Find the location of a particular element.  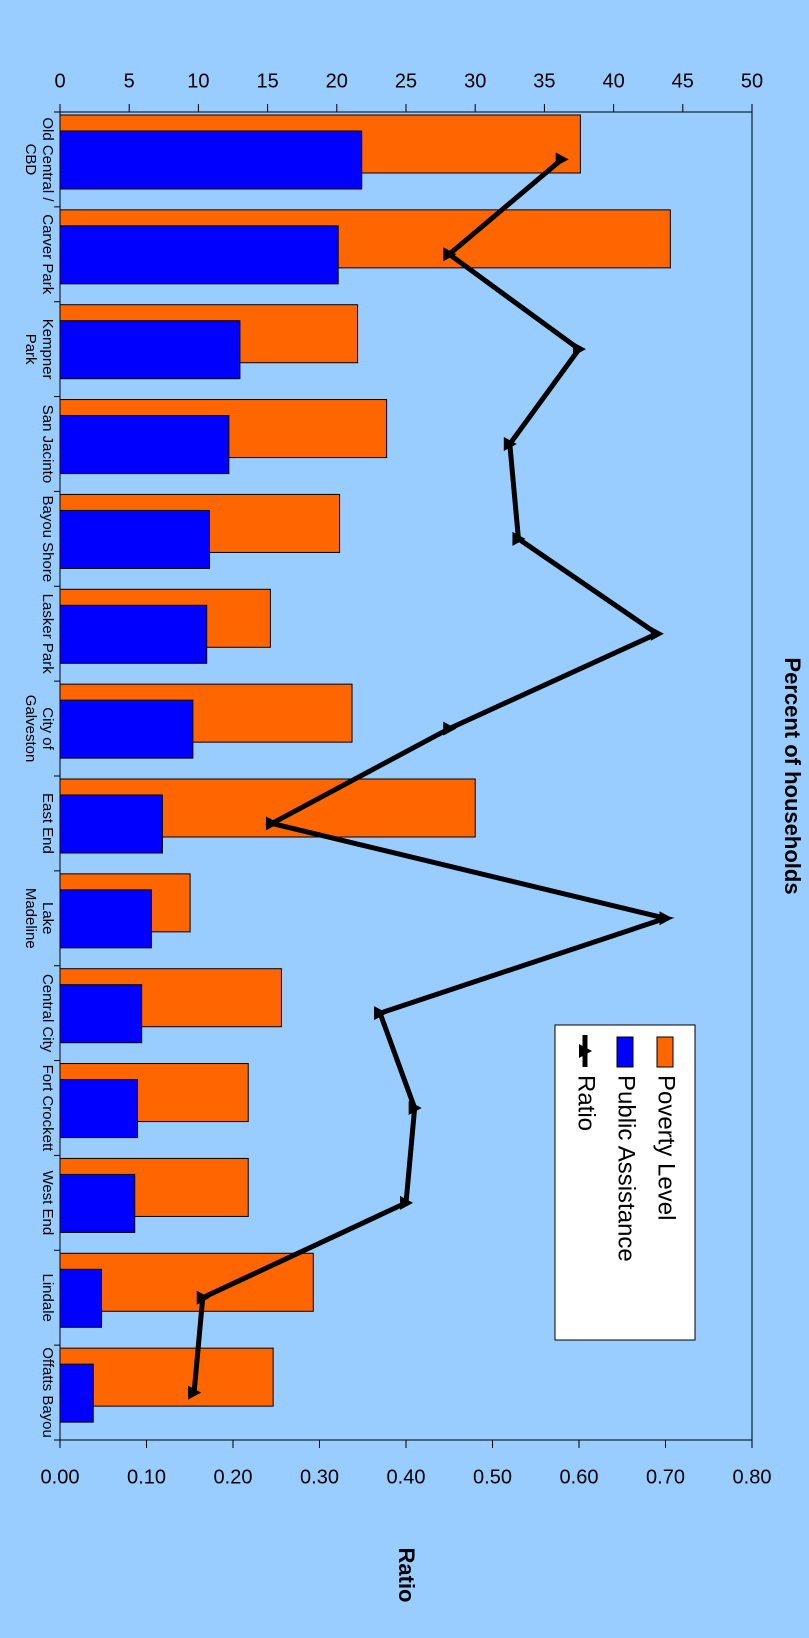

y-tick-label: 15 is located at coordinates (267, 81).